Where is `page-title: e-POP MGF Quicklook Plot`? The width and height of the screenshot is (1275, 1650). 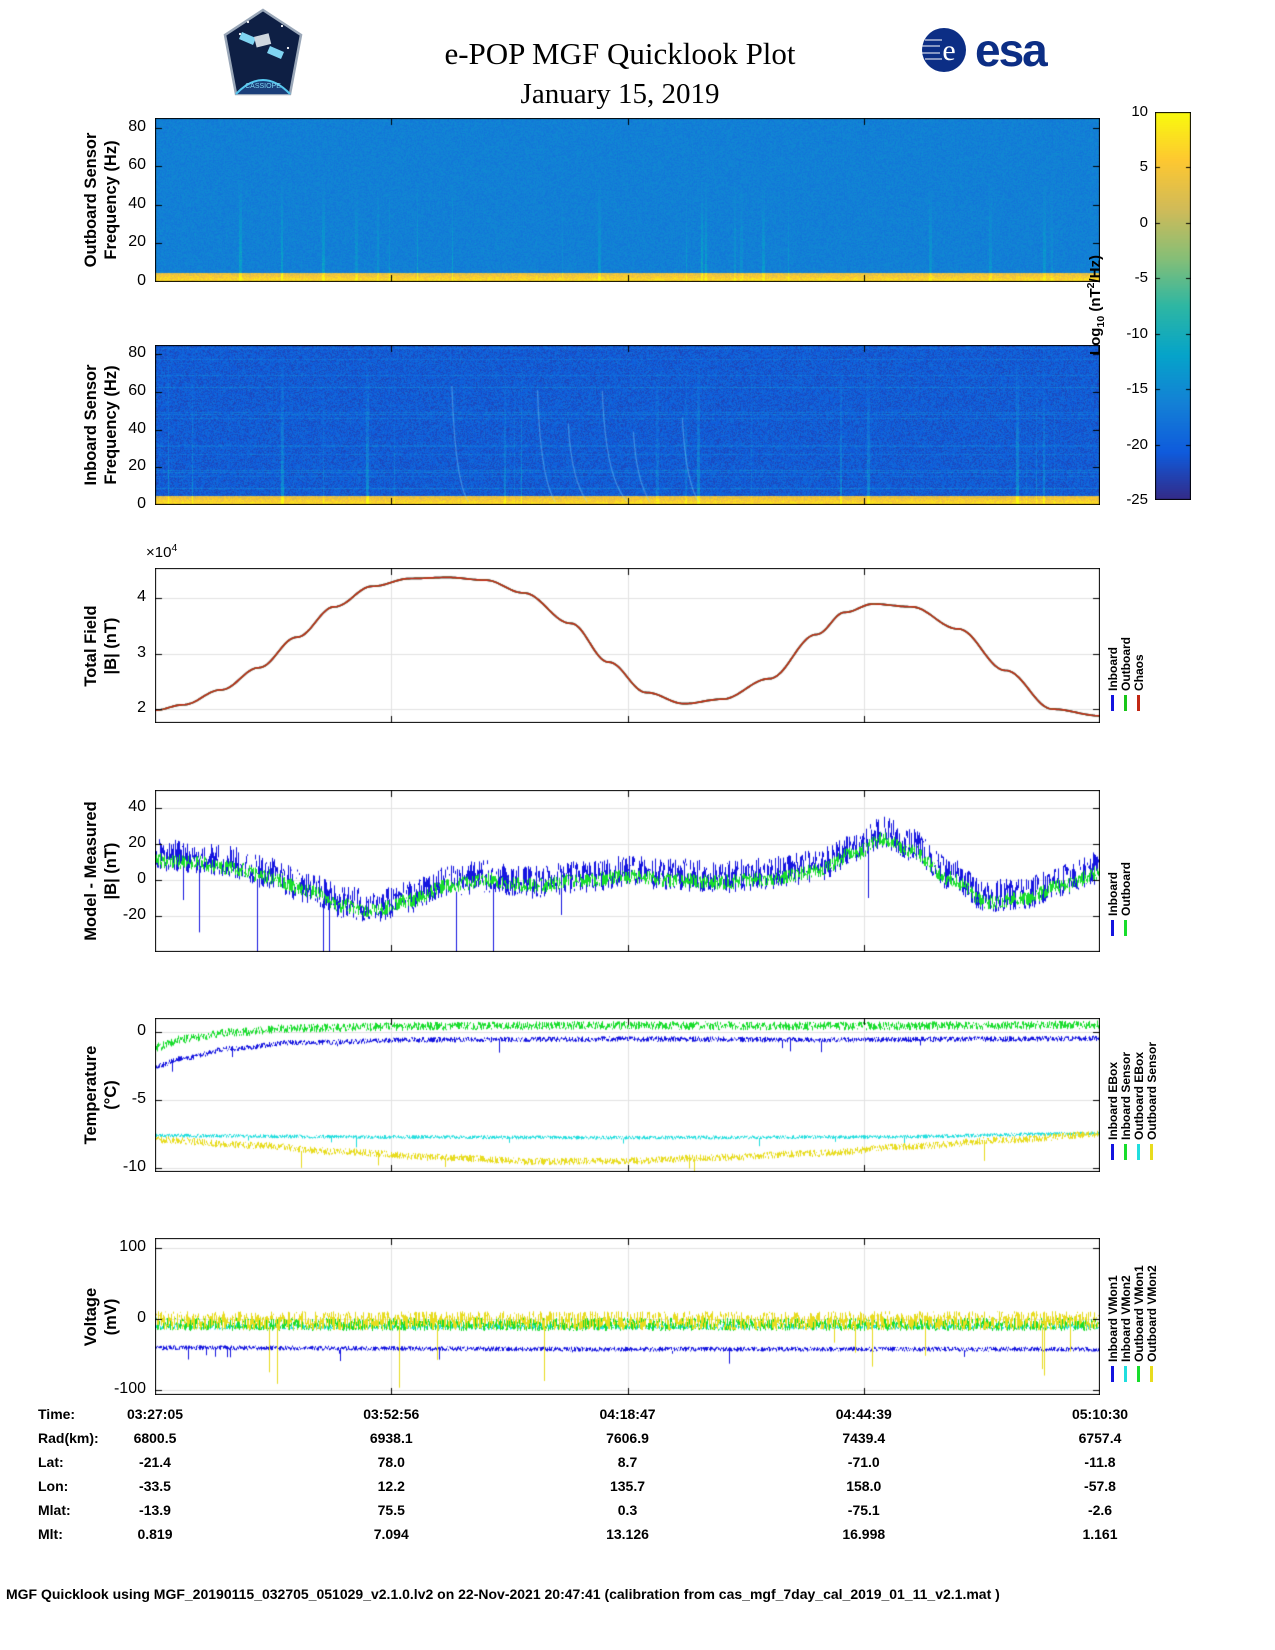
page-title: e-POP MGF Quicklook Plot is located at coordinates (620, 53).